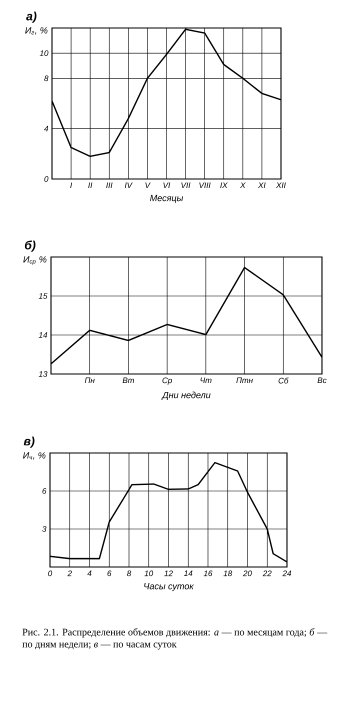  What do you see at coordinates (90, 185) in the screenshot?
I see `x-tick-label: II` at bounding box center [90, 185].